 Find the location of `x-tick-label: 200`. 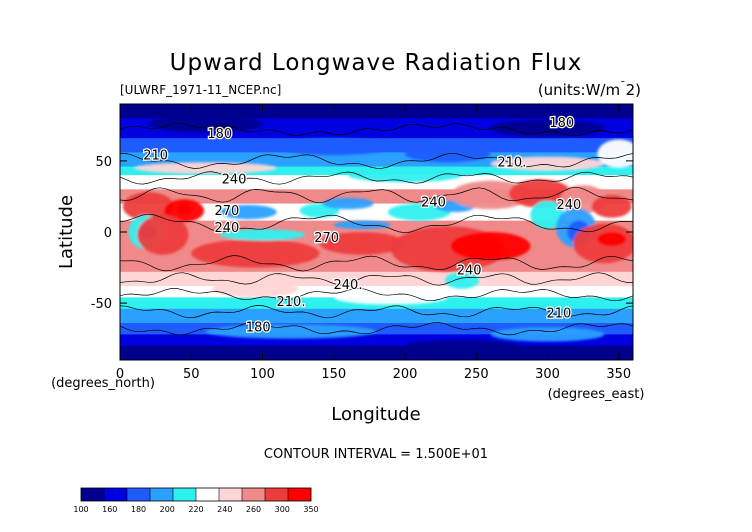

x-tick-label: 200 is located at coordinates (405, 374).